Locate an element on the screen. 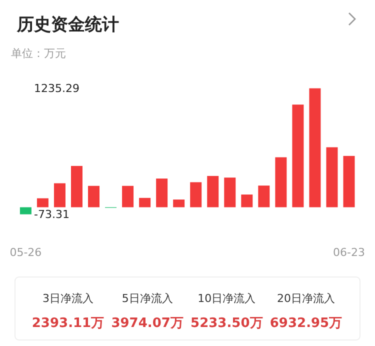 Image resolution: width=375 pixels, height=346 pixels. y-tick-label: -73.31 is located at coordinates (52, 215).